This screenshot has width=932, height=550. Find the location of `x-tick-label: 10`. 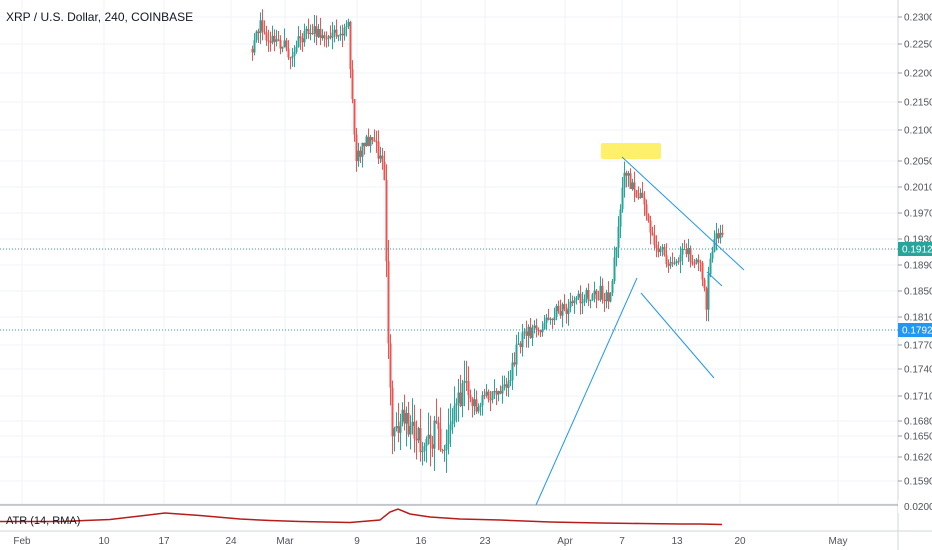

x-tick-label: 10 is located at coordinates (104, 541).